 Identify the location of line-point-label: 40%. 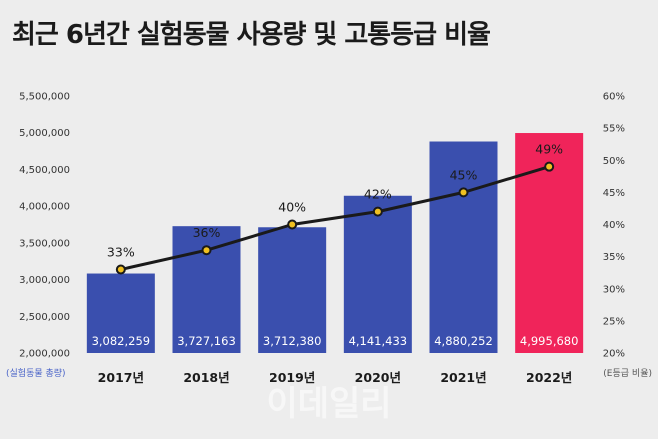
(292, 207).